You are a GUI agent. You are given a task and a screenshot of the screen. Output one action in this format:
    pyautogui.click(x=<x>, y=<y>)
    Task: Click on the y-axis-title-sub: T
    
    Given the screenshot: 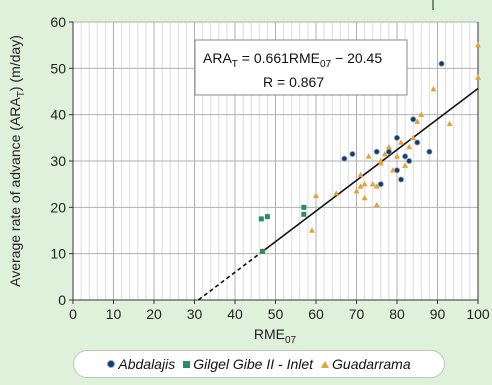 What is the action you would take?
    pyautogui.click(x=21, y=94)
    